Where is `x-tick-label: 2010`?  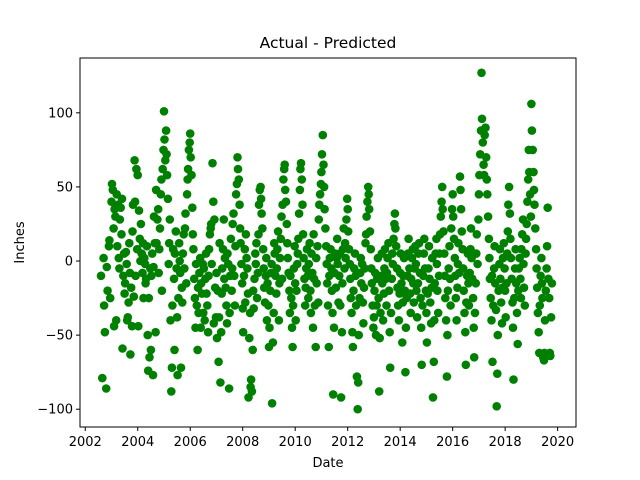 x-tick-label: 2010 is located at coordinates (295, 442).